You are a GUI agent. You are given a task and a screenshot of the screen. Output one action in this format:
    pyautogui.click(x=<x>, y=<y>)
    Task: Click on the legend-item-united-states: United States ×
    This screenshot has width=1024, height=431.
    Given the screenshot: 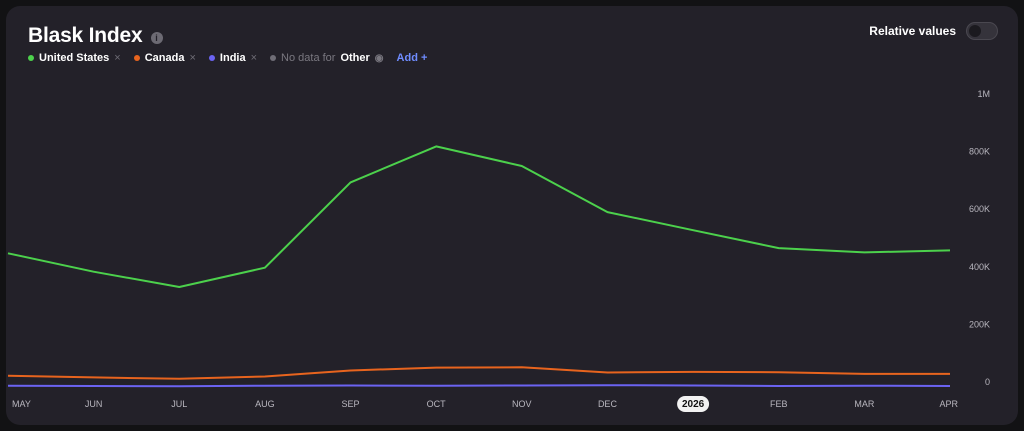 What is the action you would take?
    pyautogui.click(x=74, y=58)
    